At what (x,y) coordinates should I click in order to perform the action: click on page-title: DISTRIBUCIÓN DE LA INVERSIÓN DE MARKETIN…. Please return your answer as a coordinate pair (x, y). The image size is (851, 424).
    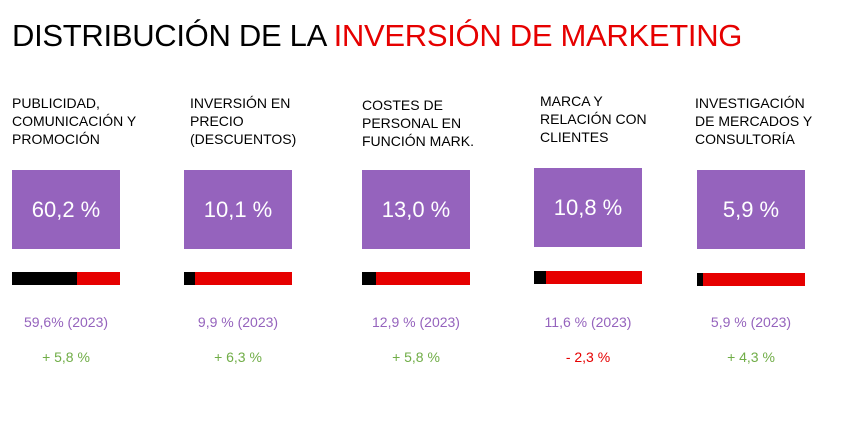
    Looking at the image, I should click on (377, 36).